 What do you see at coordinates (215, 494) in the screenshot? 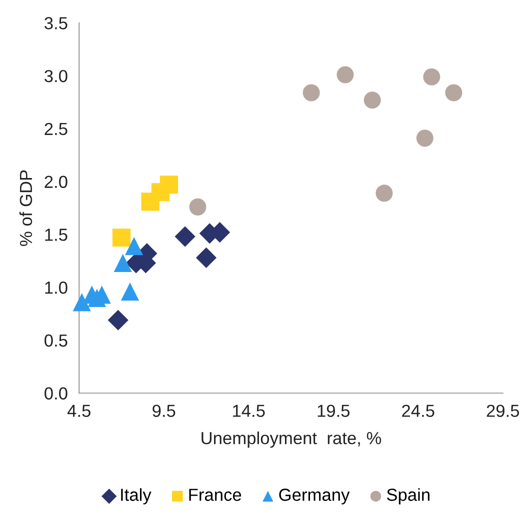
I see `legend-label: France` at bounding box center [215, 494].